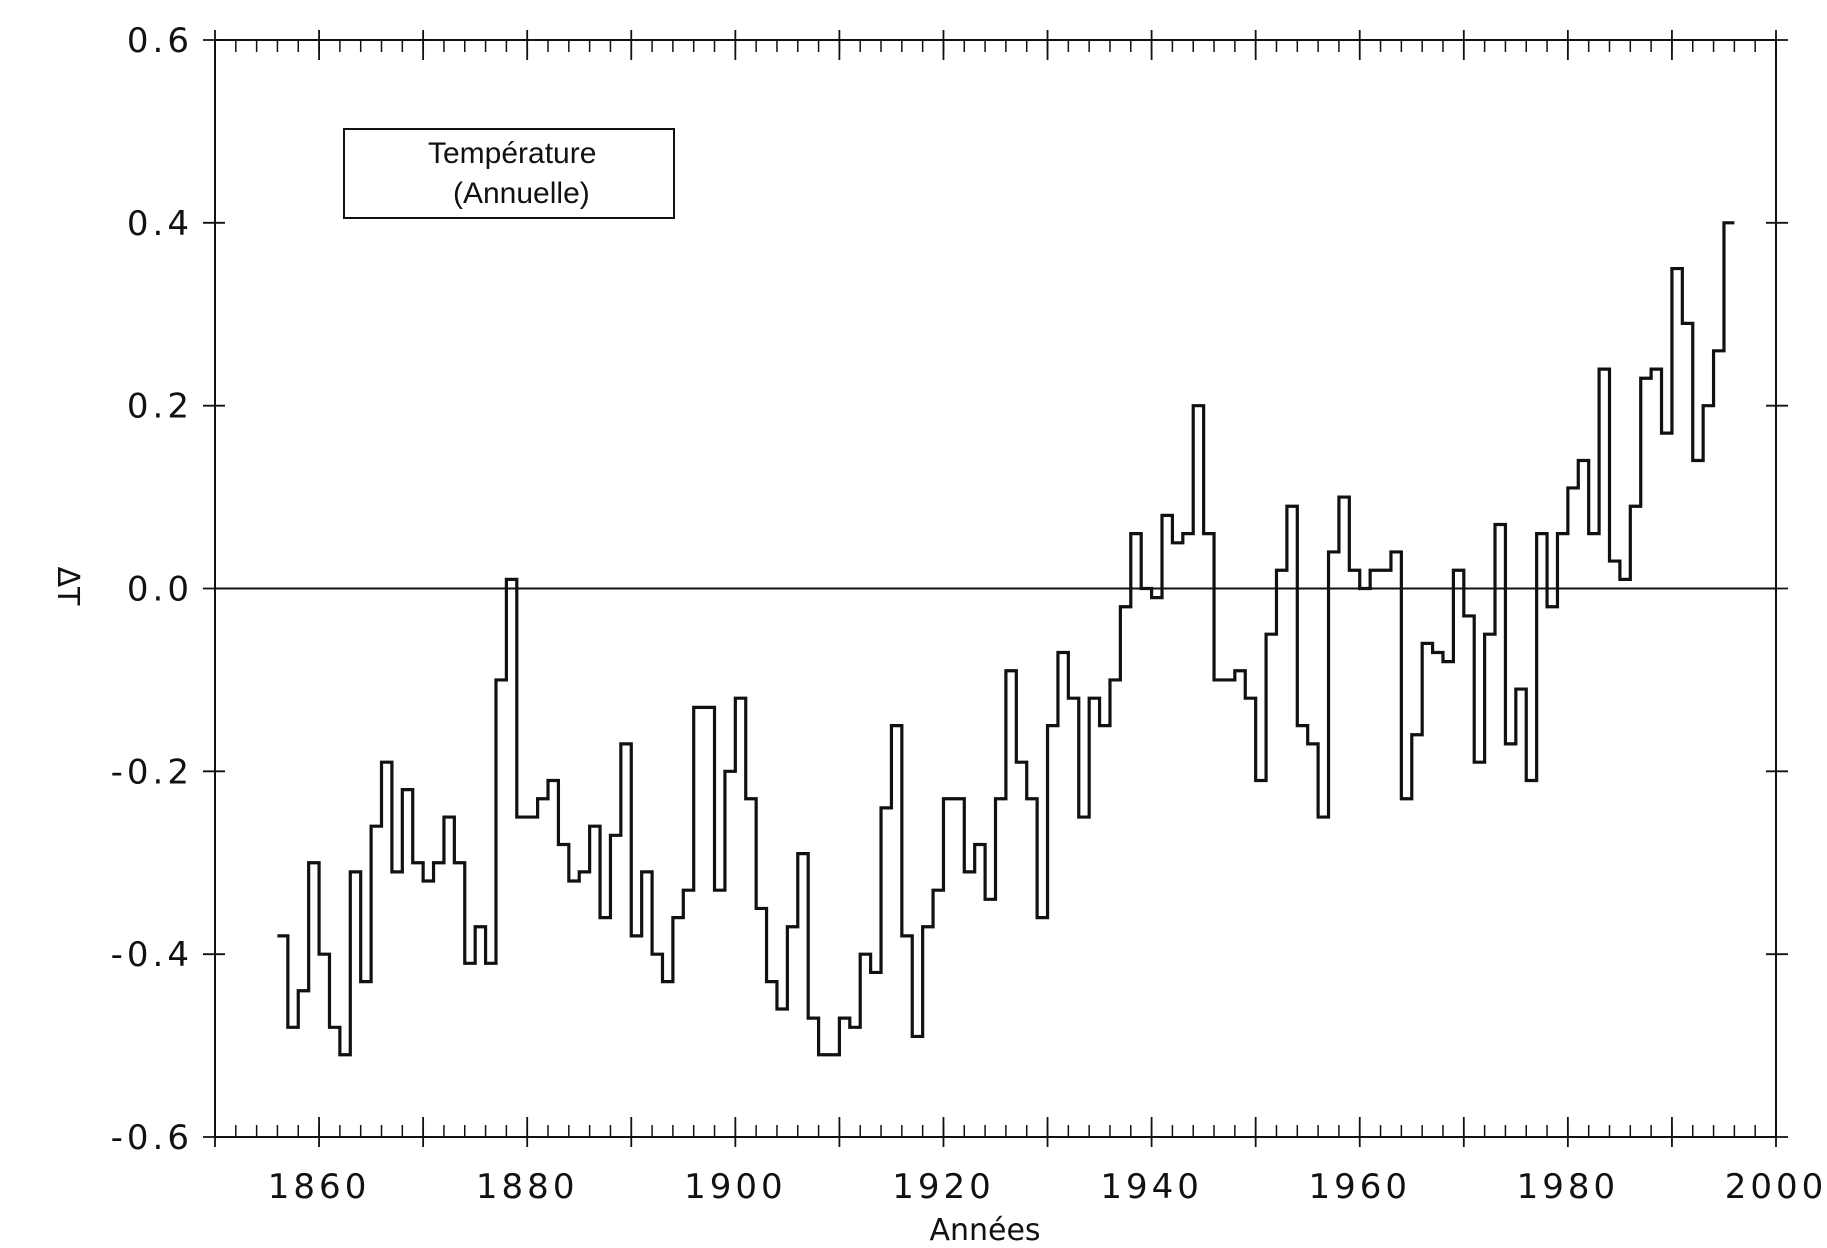 This screenshot has width=1827, height=1248. Describe the element at coordinates (160, 41) in the screenshot. I see `y-tick-label: 0.6` at that location.